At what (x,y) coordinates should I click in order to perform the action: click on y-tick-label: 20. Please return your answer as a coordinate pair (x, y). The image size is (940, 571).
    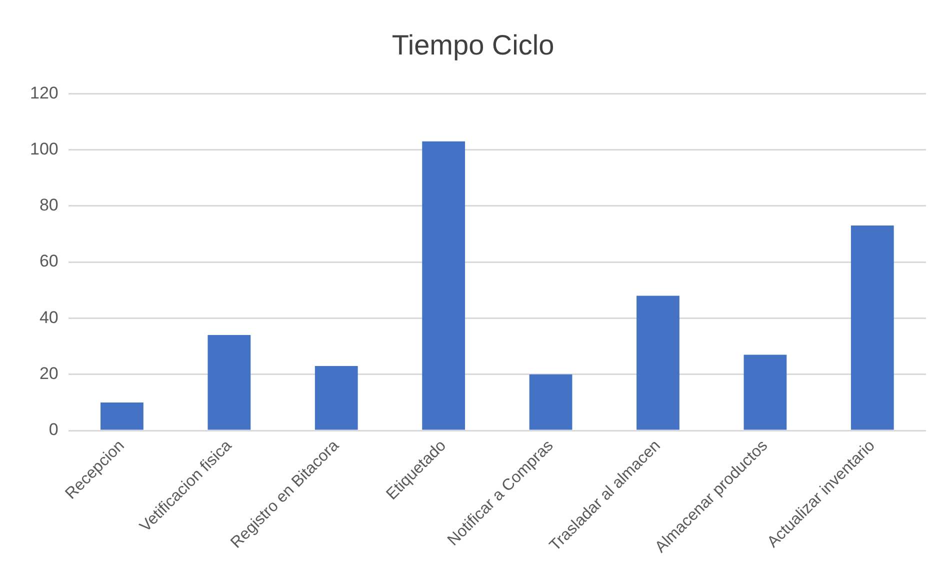
    Looking at the image, I should click on (48, 374).